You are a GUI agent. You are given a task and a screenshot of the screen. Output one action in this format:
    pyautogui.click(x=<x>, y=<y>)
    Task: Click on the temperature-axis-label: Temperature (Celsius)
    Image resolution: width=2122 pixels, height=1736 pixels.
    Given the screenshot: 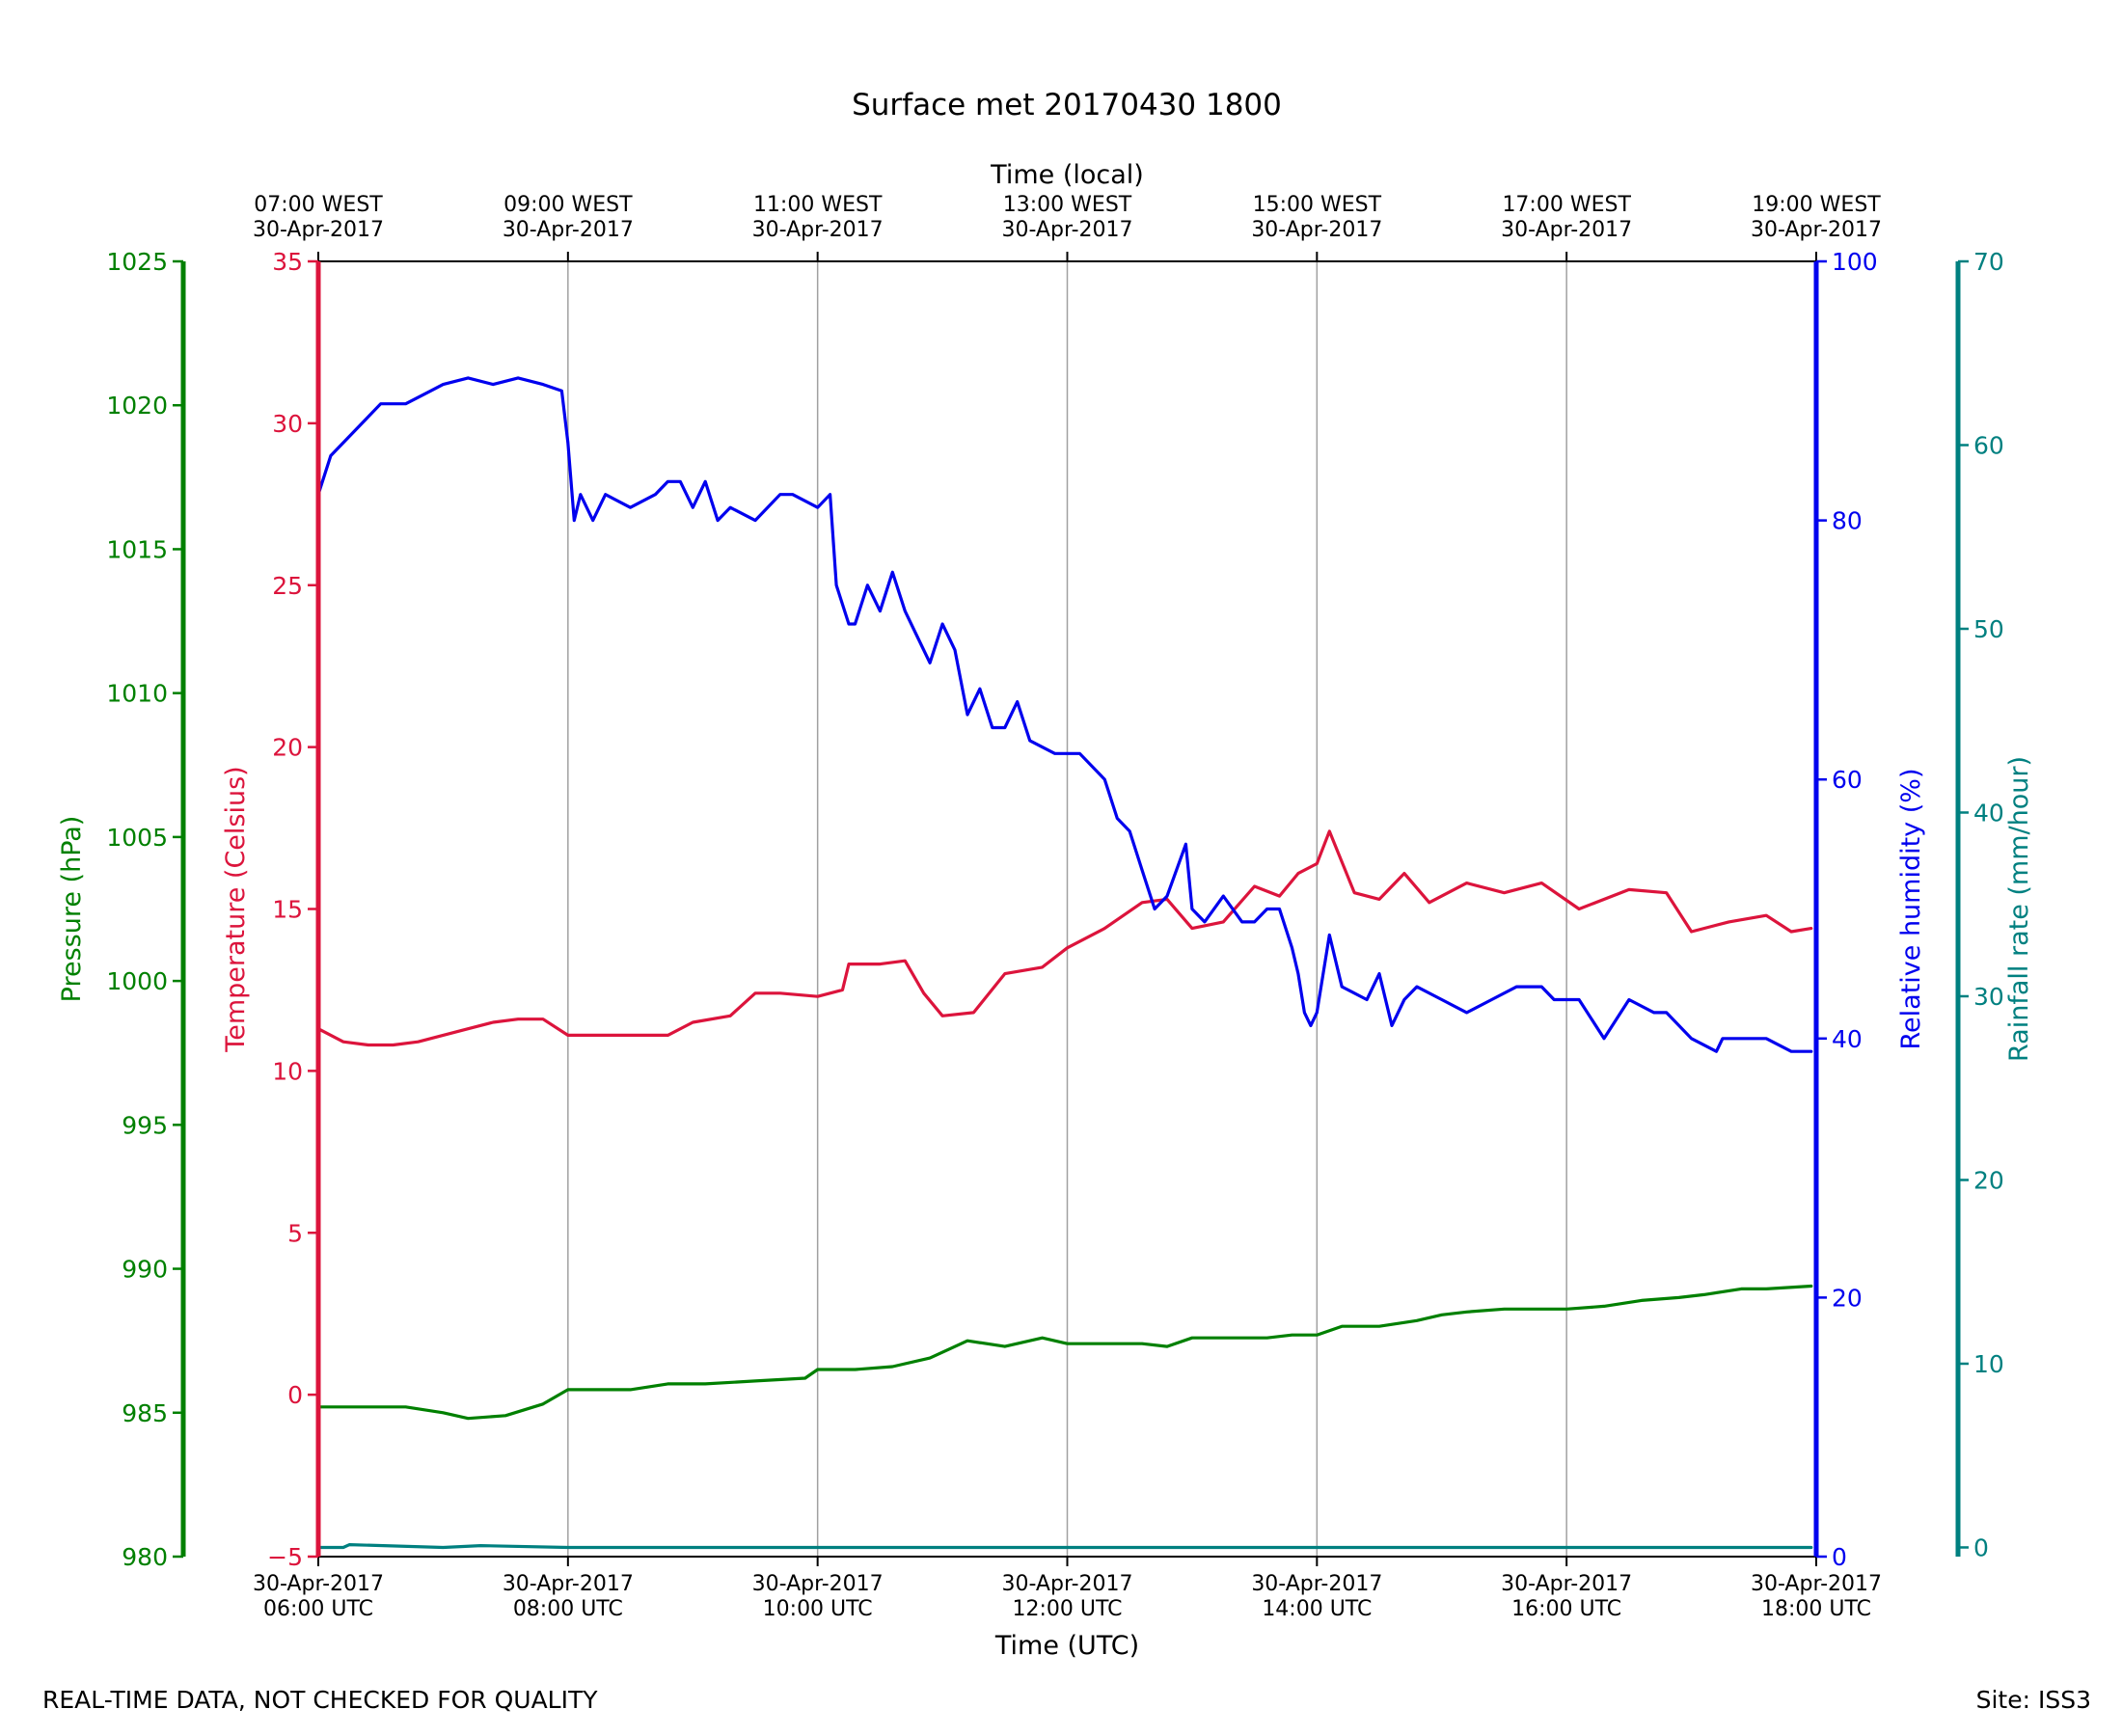 What is the action you would take?
    pyautogui.click(x=236, y=909)
    